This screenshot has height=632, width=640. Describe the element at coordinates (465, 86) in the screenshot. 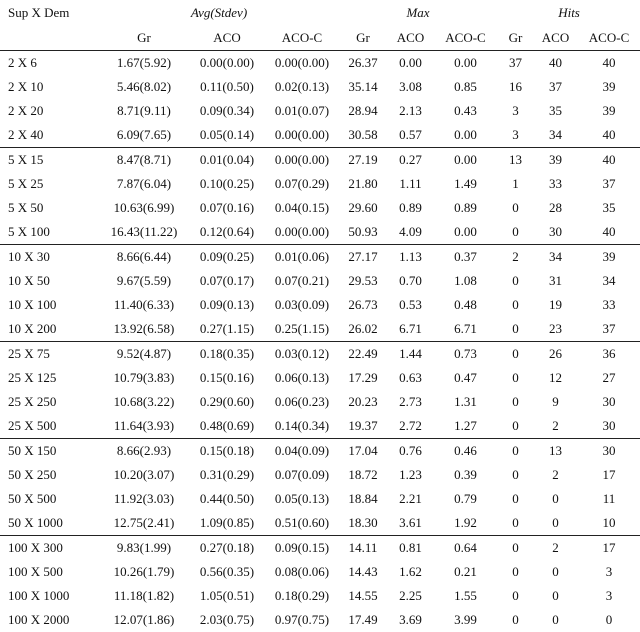

I see `table-cell: 0.85` at that location.